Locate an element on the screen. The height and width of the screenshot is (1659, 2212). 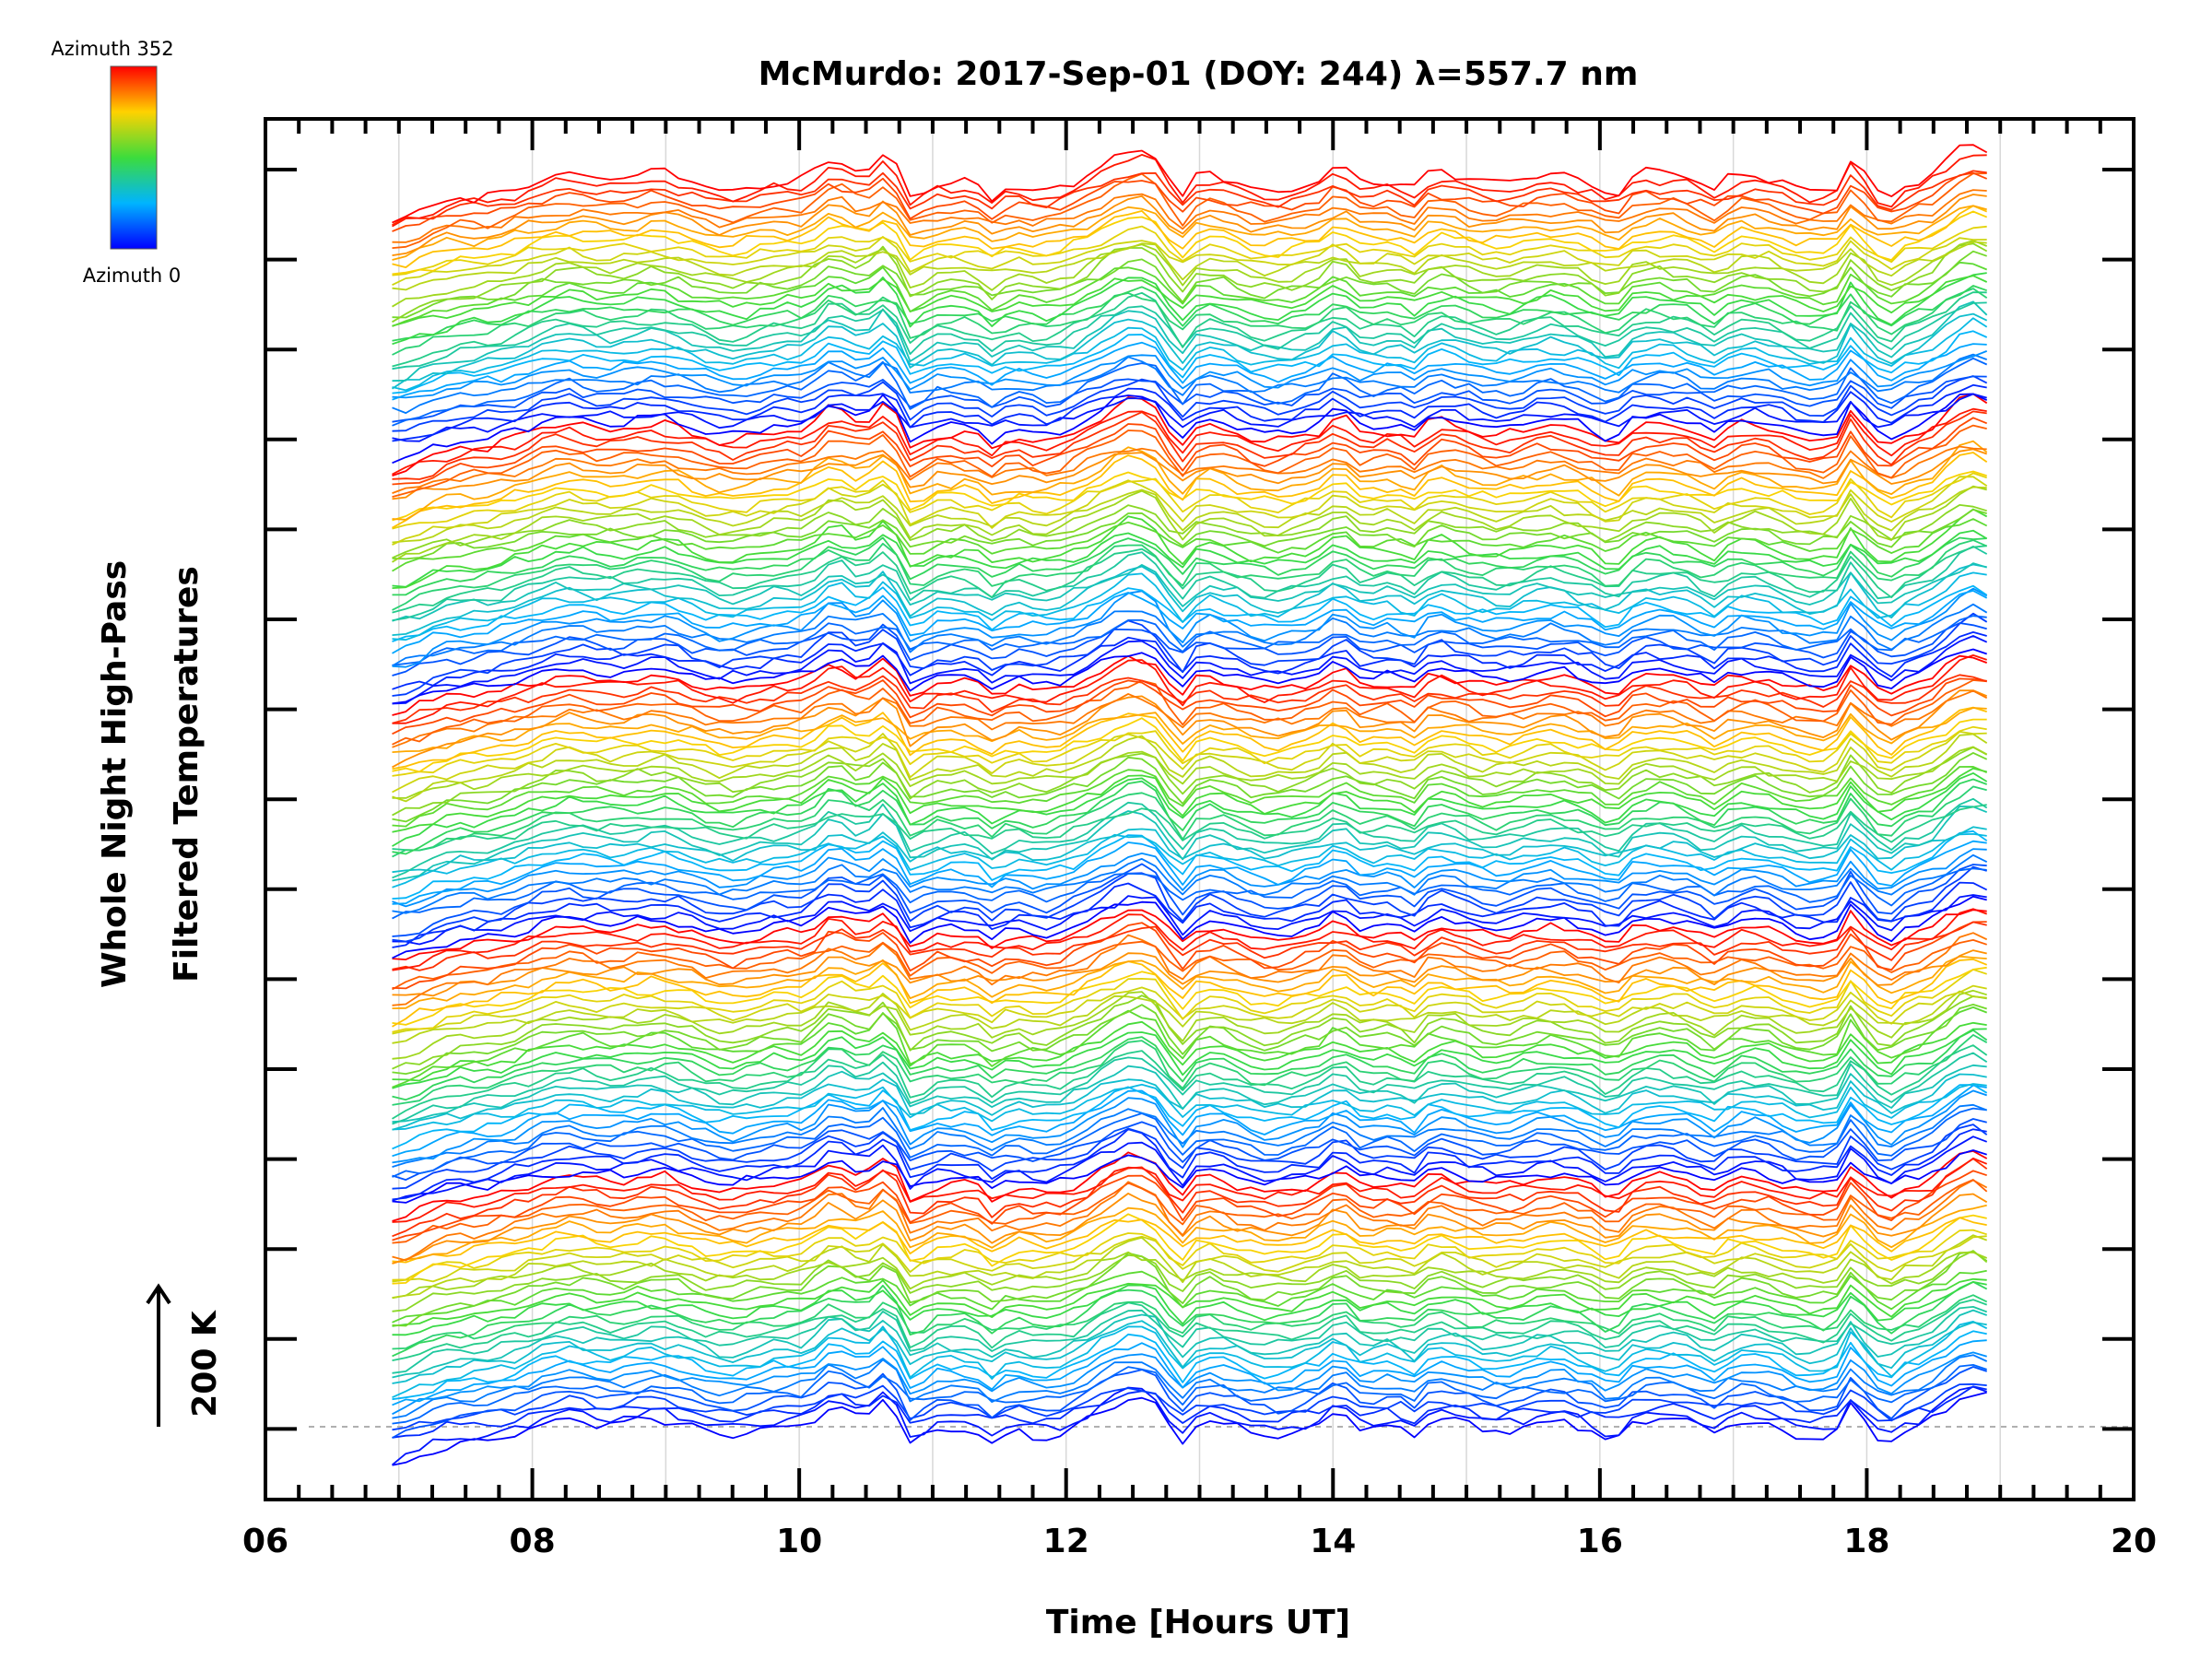
x-tick-label: 20 is located at coordinates (2134, 1541).